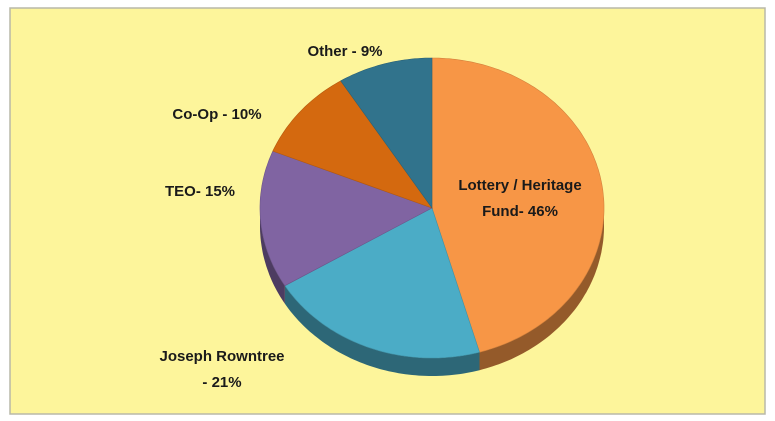 The image size is (775, 421). I want to click on slice-label-line: Lottery / Heritage, so click(519, 185).